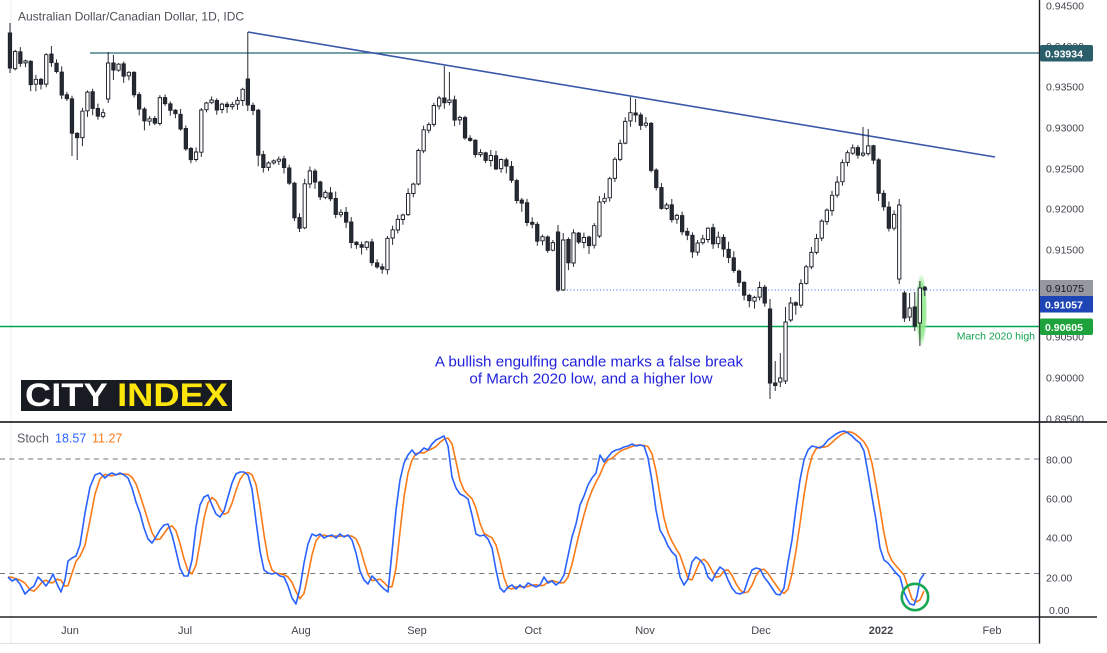  I want to click on svg-text: 0.91057, so click(1064, 306).